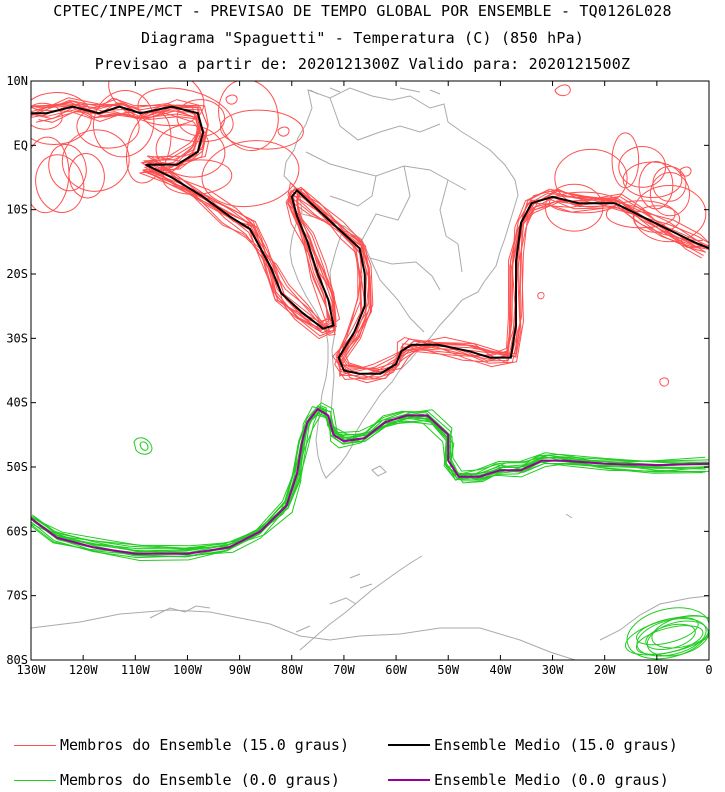  Describe the element at coordinates (188, 670) in the screenshot. I see `lon-label: 100W` at that location.